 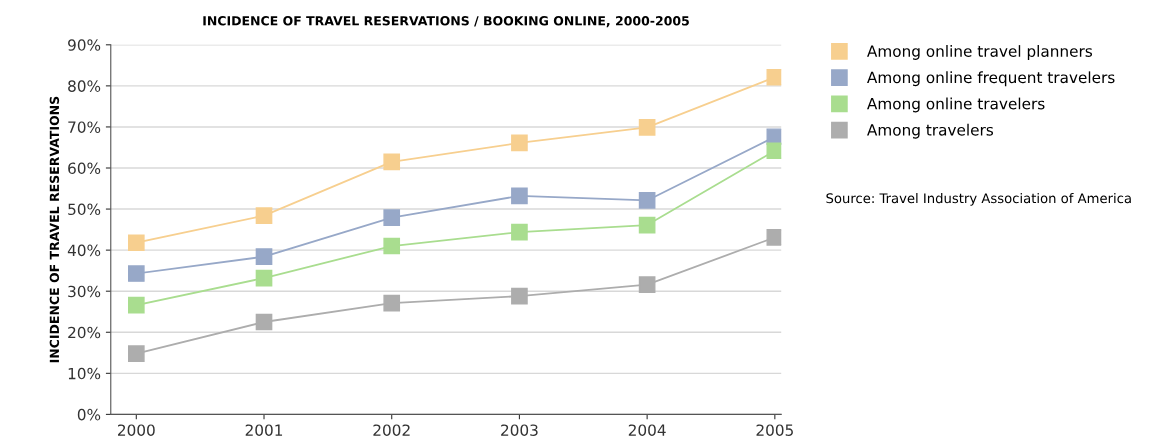 I want to click on y-axis-title: INCIDENCE OF TRAVEL RESERVATIONS, so click(x=54, y=229).